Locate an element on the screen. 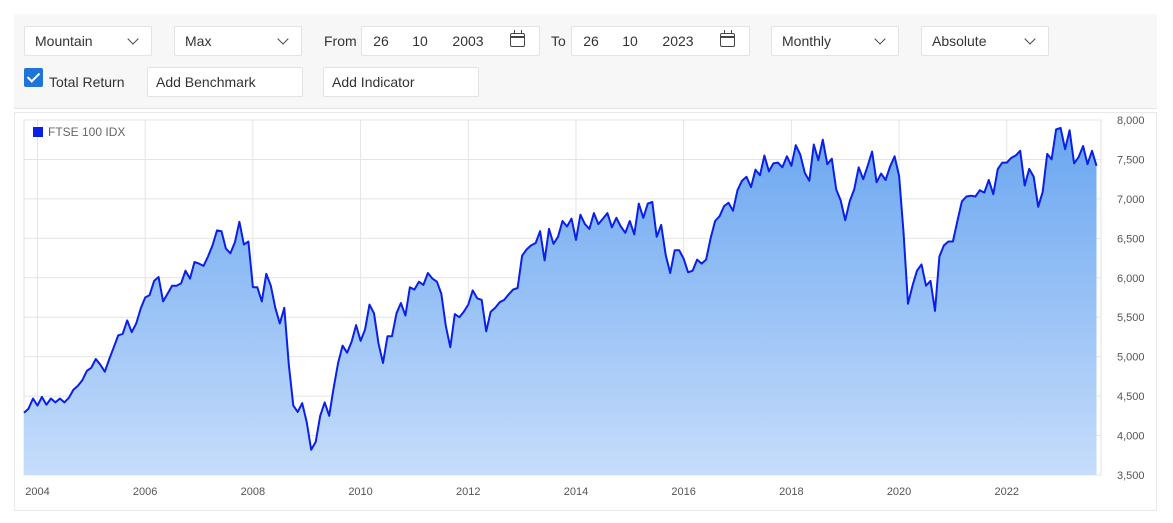  legend-swatch is located at coordinates (38, 132).